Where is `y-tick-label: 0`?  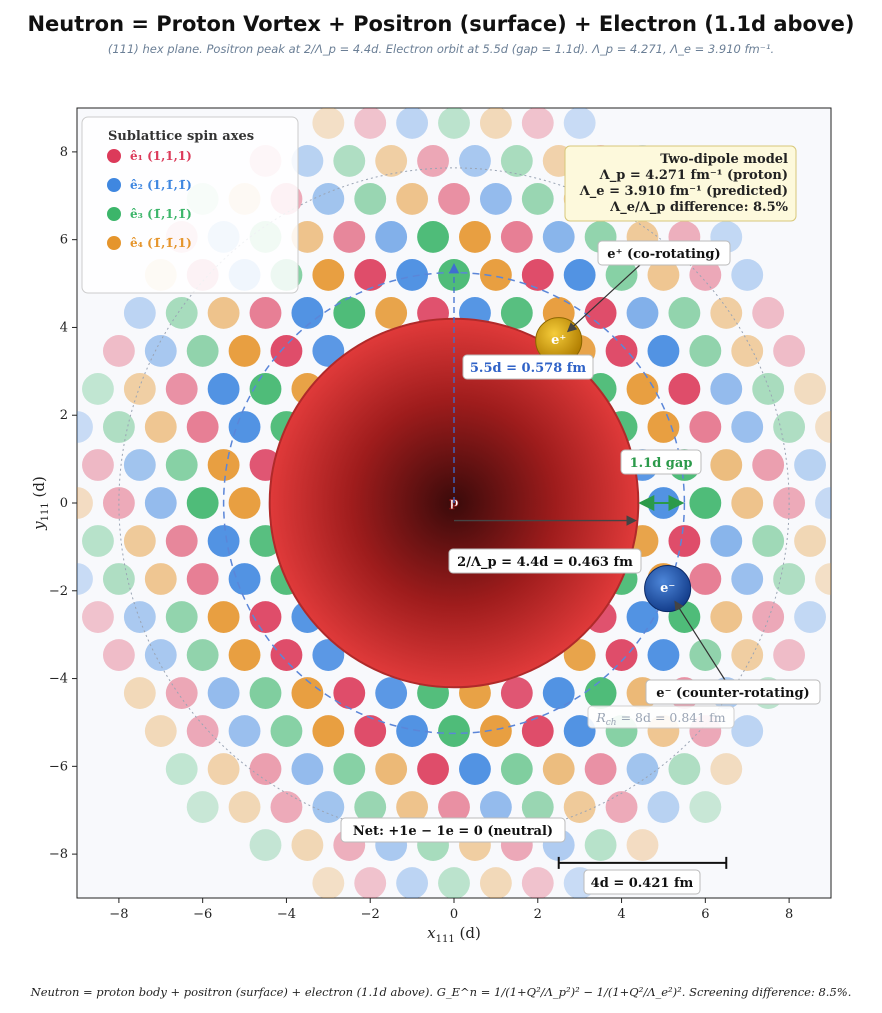 y-tick-label: 0 is located at coordinates (64, 503).